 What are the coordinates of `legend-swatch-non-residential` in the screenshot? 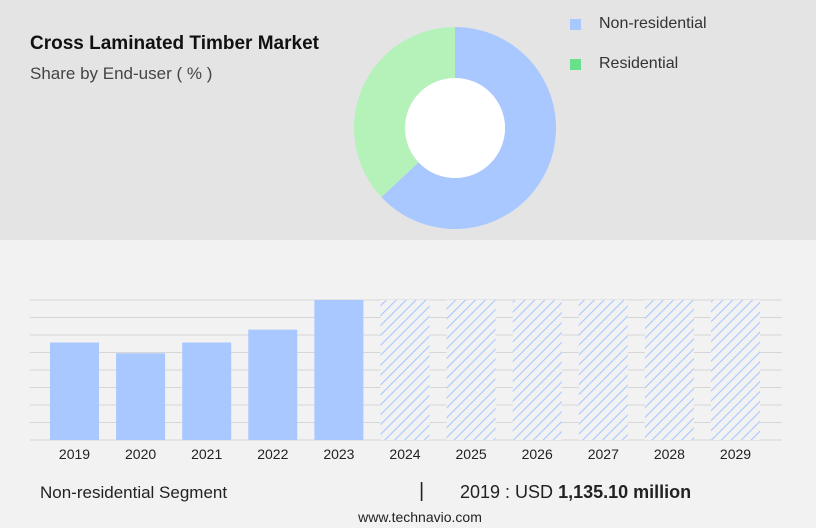 It's located at (575, 24).